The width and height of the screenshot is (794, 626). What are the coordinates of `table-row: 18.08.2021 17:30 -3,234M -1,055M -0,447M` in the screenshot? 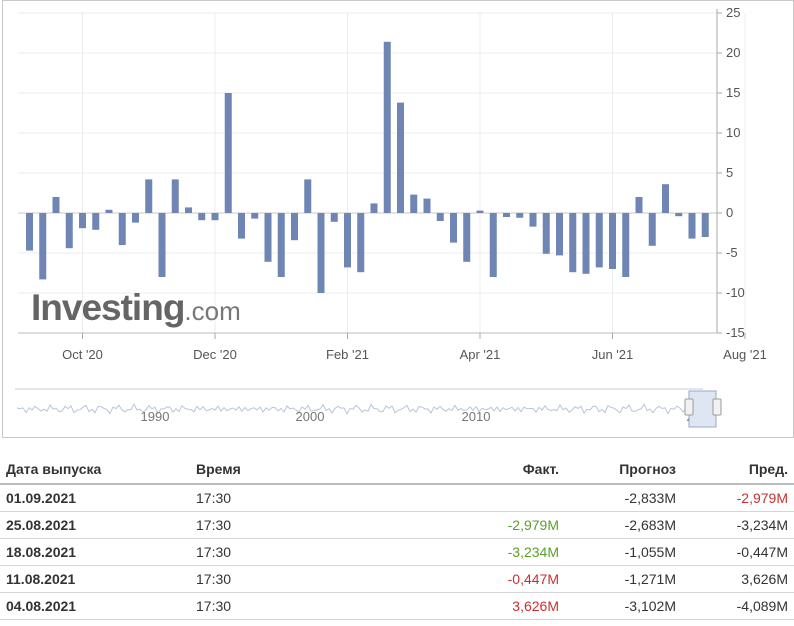 It's located at (397, 552).